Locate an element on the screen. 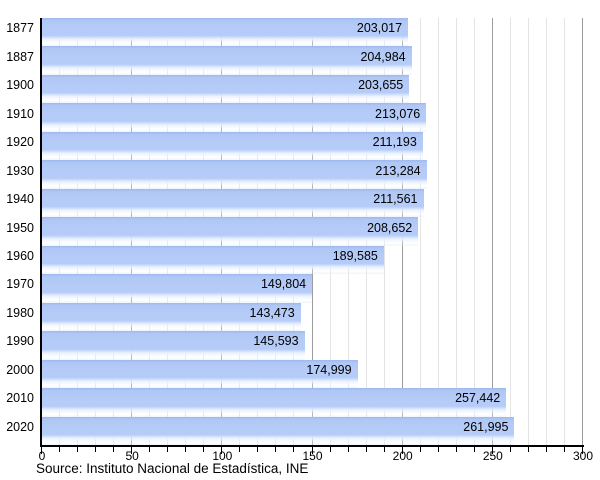 The image size is (600, 480). bar-value-label: 213,076 is located at coordinates (398, 113).